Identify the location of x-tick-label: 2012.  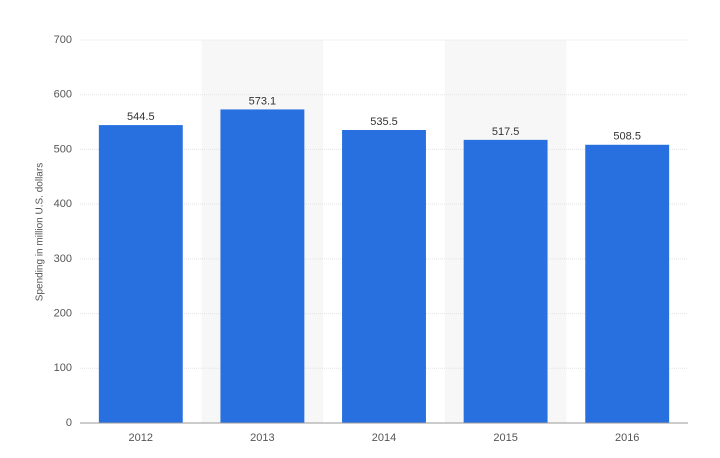
(141, 438).